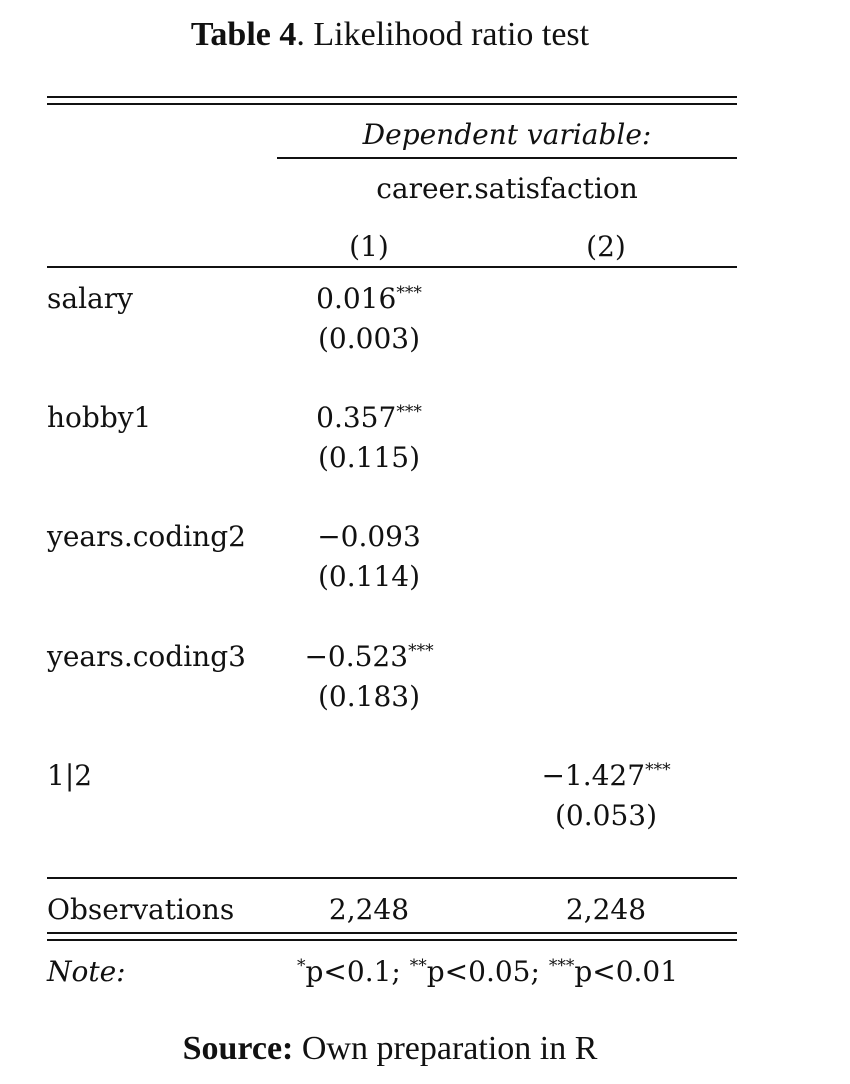 The width and height of the screenshot is (850, 1084). I want to click on se-threshold-col2: (0.053), so click(605, 815).